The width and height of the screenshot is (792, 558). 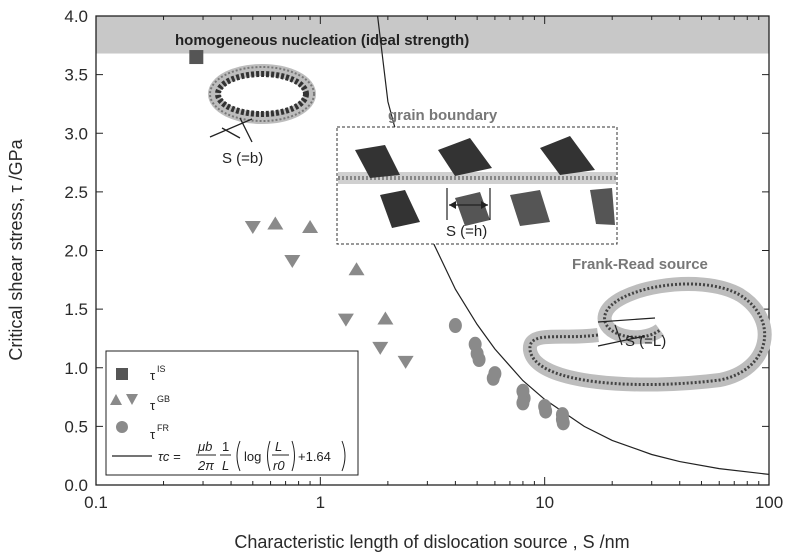 I want to click on legend-fr-label: τ, so click(x=153, y=434).